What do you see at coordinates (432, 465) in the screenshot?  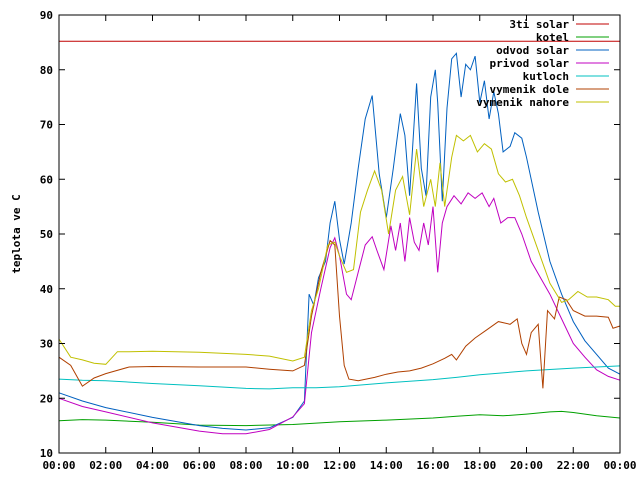 I see `x-tick-label: 16:00` at bounding box center [432, 465].